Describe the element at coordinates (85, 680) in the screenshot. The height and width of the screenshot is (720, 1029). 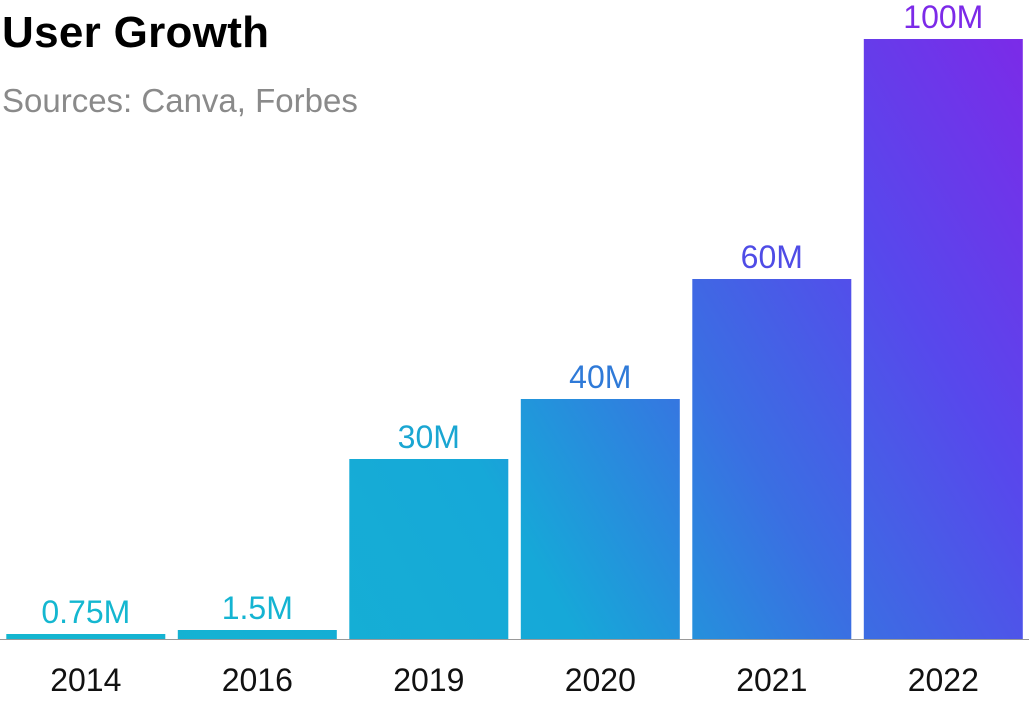
I see `x-tick-label-2014: 2014` at that location.